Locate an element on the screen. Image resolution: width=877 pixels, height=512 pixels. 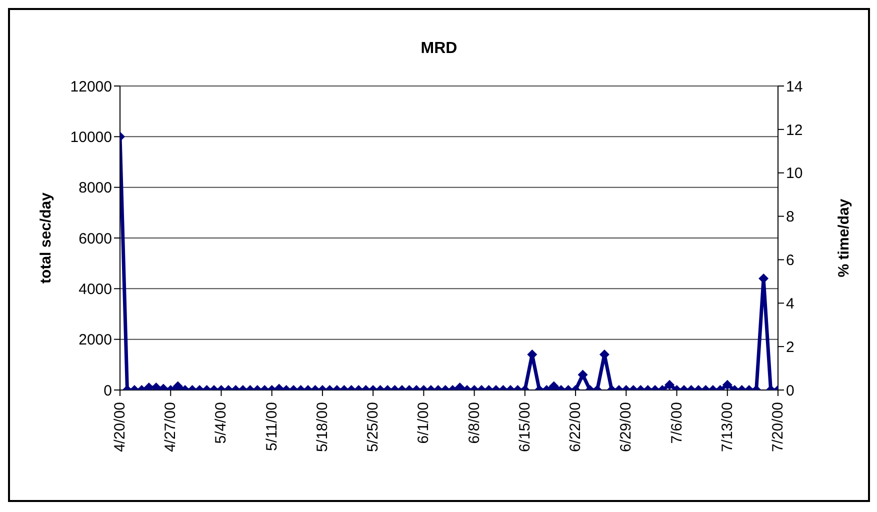
x-tick-label: 6/1/00 is located at coordinates (423, 423).